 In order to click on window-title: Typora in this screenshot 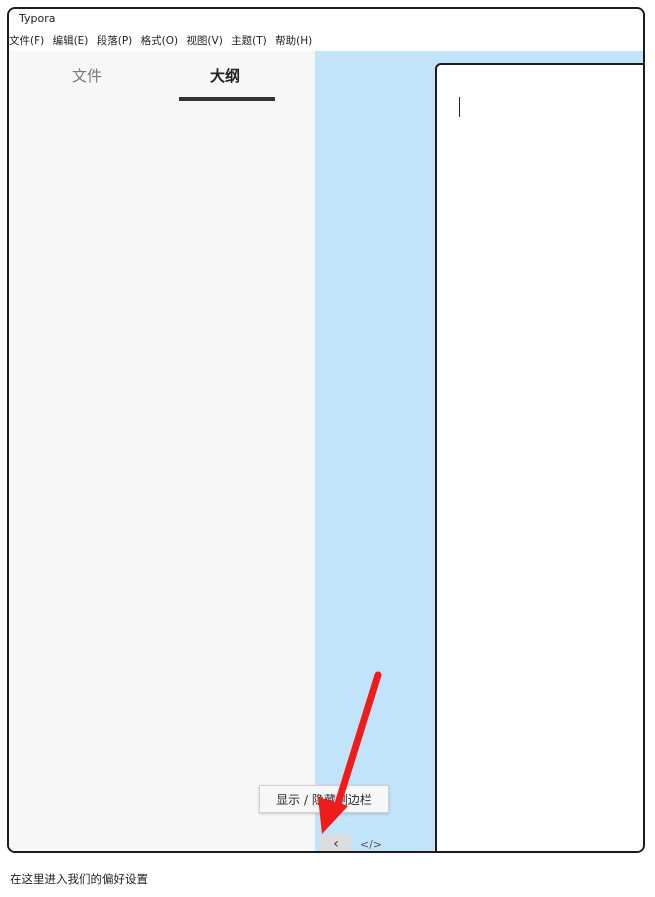, I will do `click(37, 18)`.